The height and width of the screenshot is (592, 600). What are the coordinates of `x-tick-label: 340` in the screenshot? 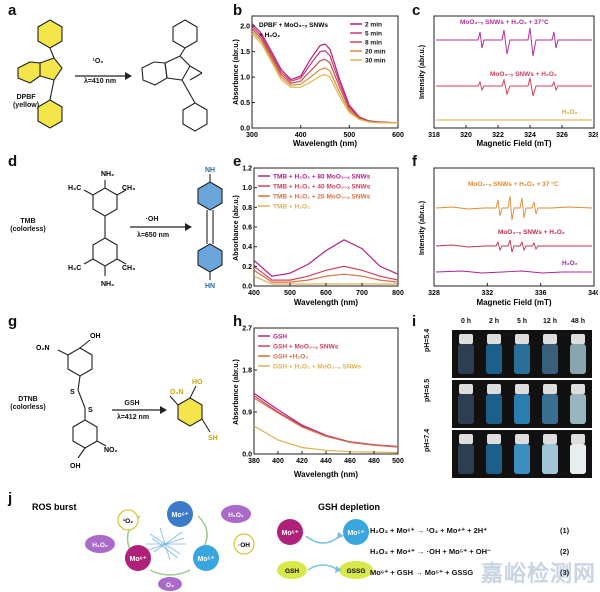 It's located at (593, 293).